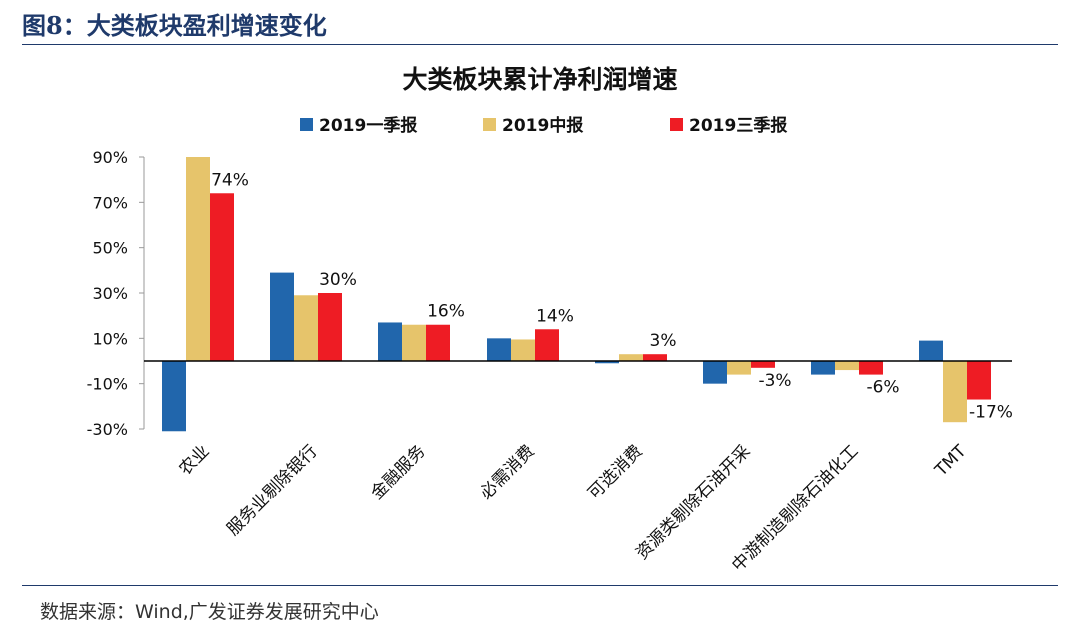 The image size is (1080, 639). Describe the element at coordinates (110, 338) in the screenshot. I see `y-tick-label: 10%` at that location.